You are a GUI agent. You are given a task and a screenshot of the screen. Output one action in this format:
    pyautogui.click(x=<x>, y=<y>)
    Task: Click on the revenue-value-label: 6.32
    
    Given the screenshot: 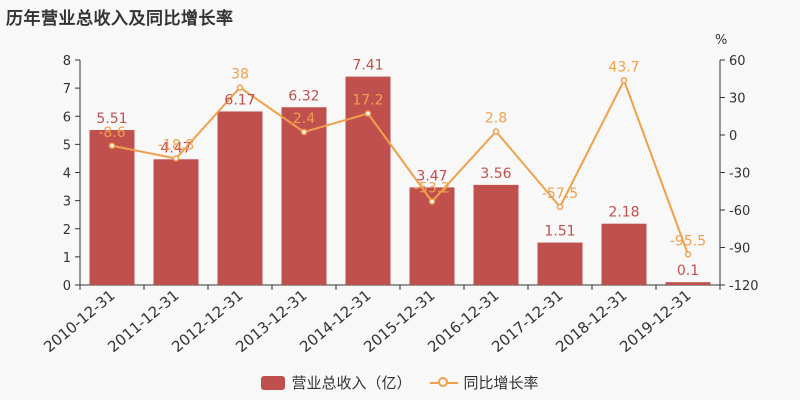 What is the action you would take?
    pyautogui.click(x=303, y=96)
    